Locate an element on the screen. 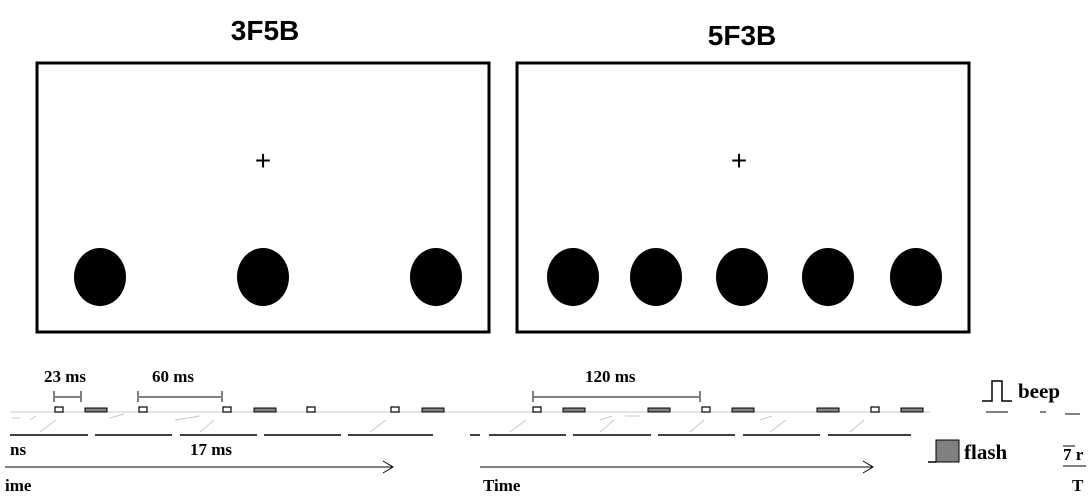 This screenshot has height=497, width=1088. interval-3f-label: 60 ms is located at coordinates (173, 376).